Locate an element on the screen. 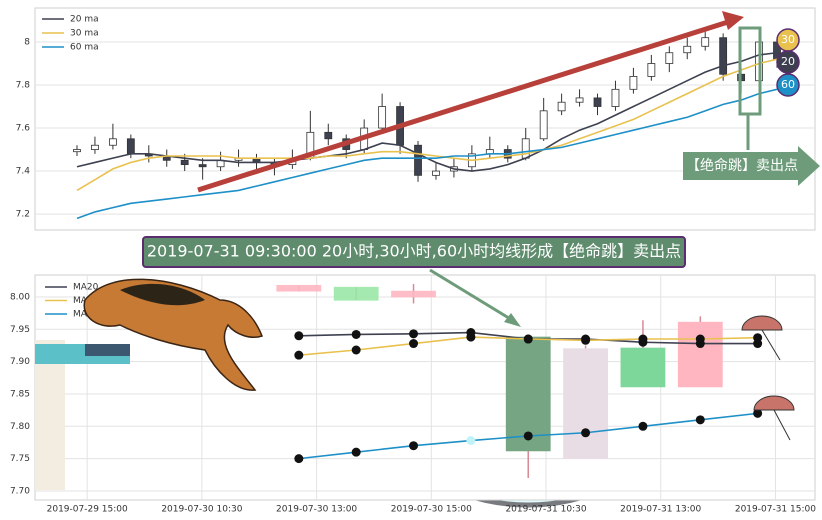 The width and height of the screenshot is (822, 520). badge-label: 60 is located at coordinates (788, 84).